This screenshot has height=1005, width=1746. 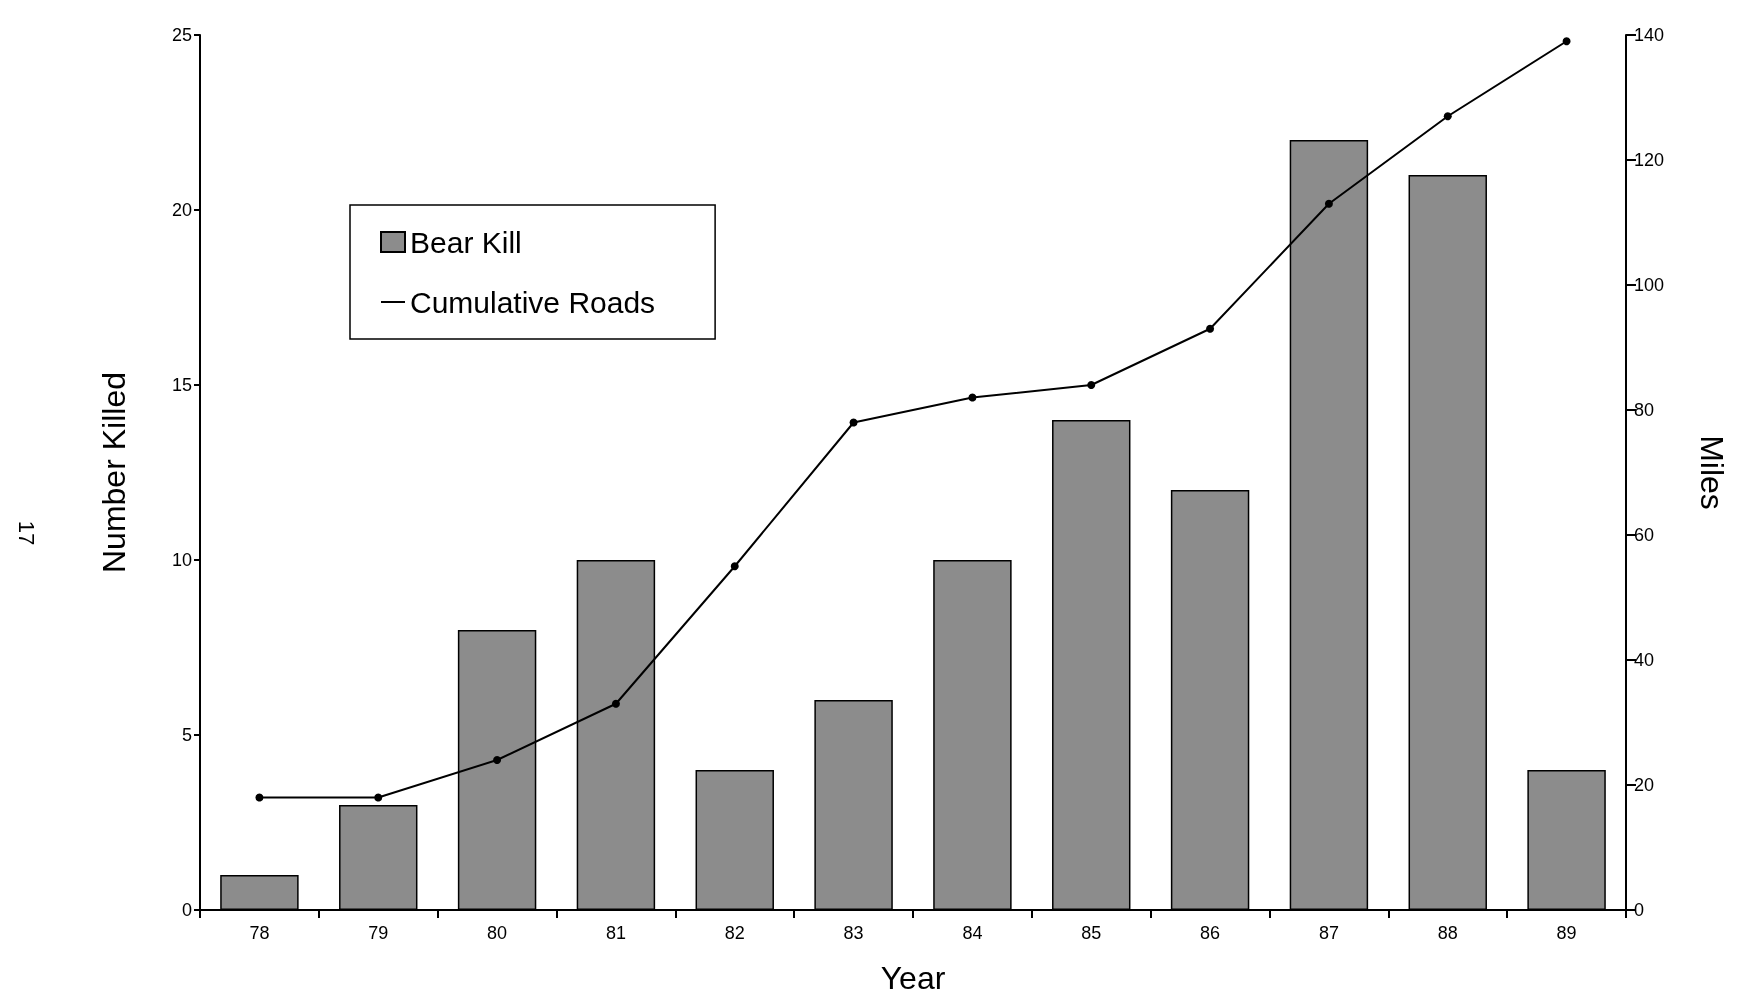 What do you see at coordinates (378, 933) in the screenshot?
I see `x-tick-label: 79` at bounding box center [378, 933].